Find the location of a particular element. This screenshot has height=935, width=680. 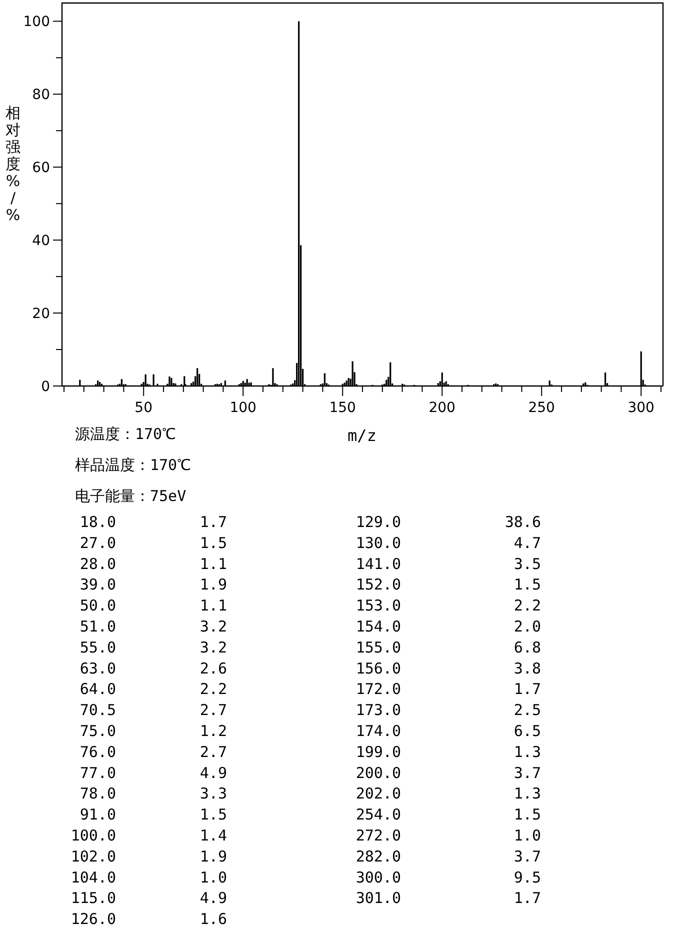

y-tick-label: 80 is located at coordinates (41, 95).